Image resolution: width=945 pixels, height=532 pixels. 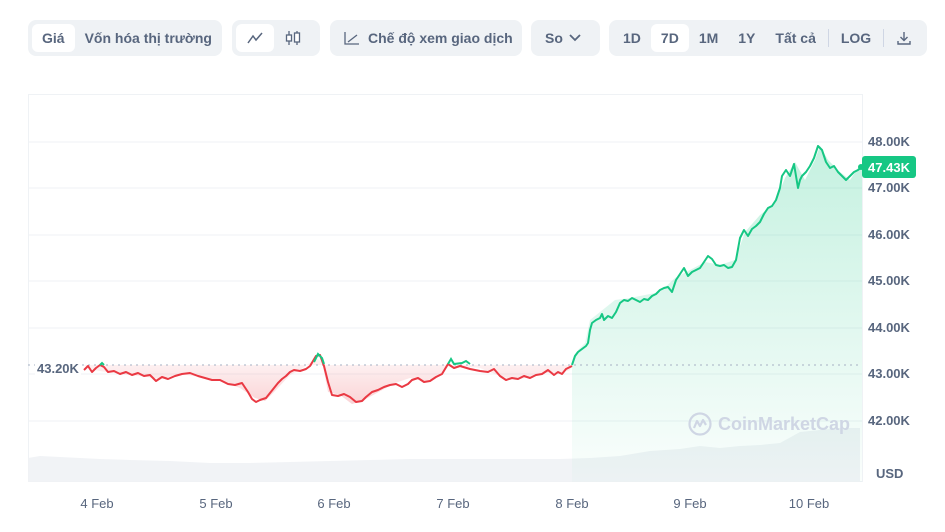 I want to click on x-tick-5feb: 5 Feb, so click(x=216, y=503).